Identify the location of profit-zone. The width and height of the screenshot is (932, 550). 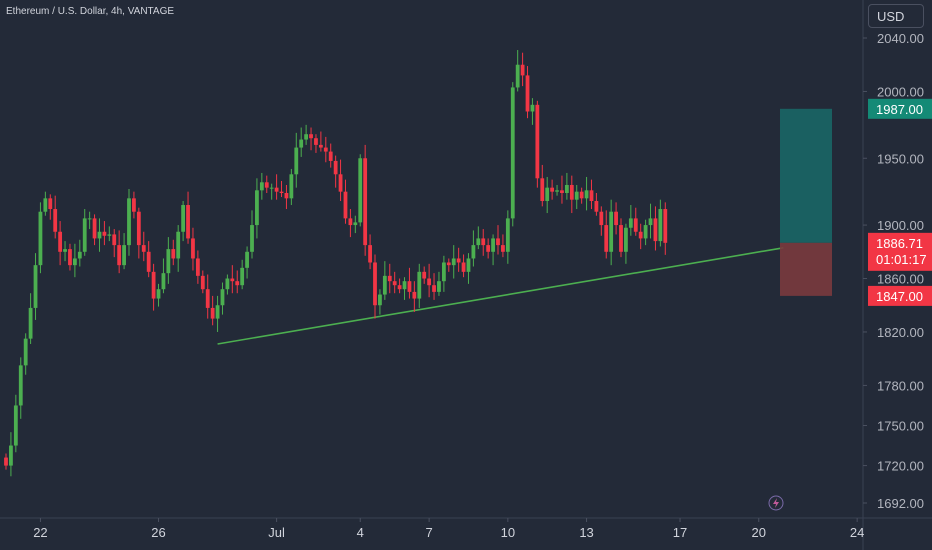
(806, 175).